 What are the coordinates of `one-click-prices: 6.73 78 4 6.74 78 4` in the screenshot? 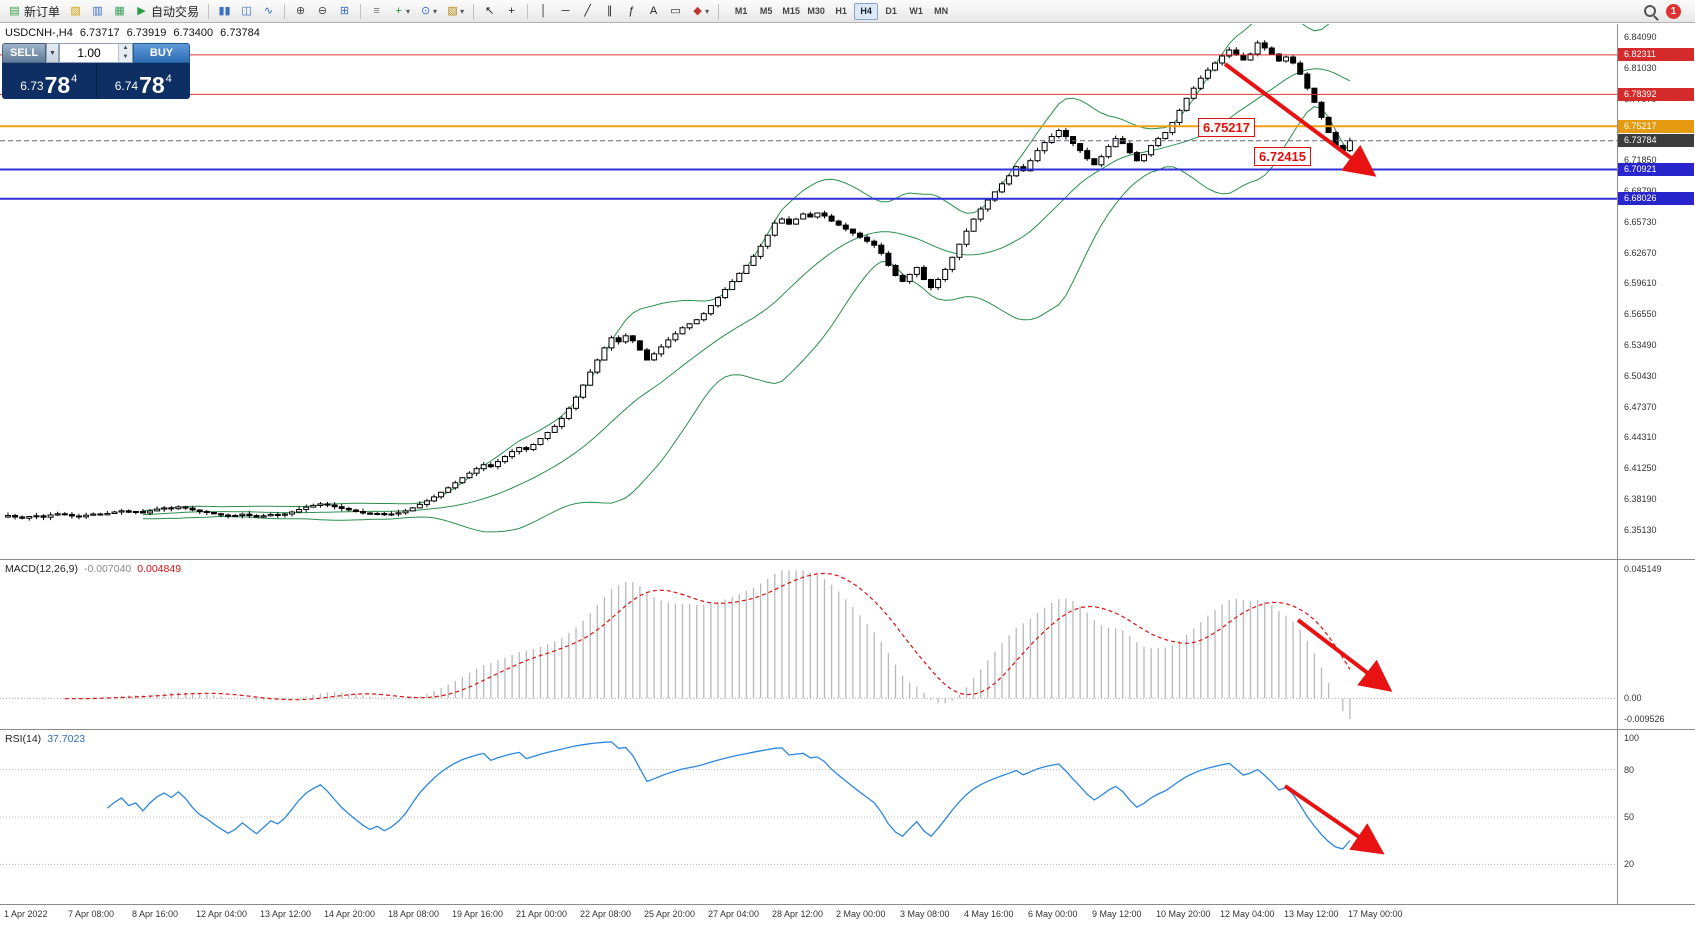 It's located at (96, 81).